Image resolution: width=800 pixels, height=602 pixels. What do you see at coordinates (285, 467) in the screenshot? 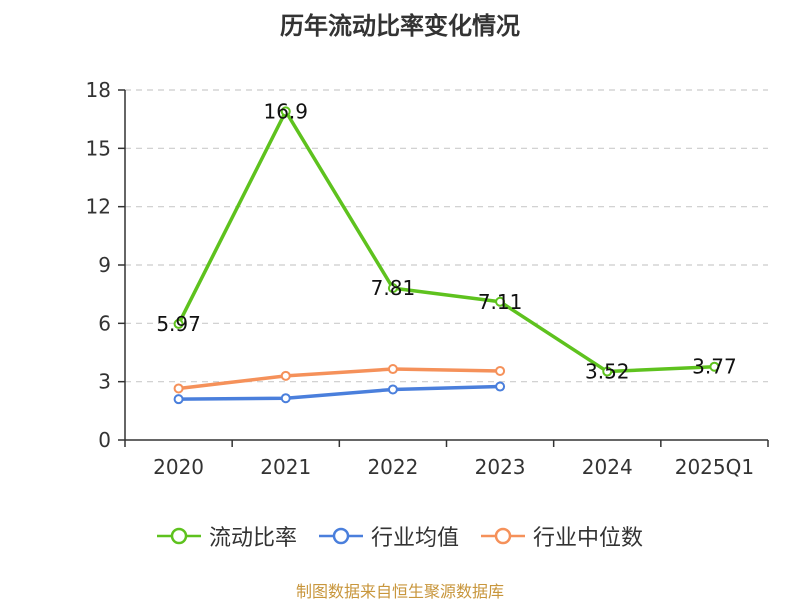
I see `x-tick-label: 2021` at bounding box center [285, 467].